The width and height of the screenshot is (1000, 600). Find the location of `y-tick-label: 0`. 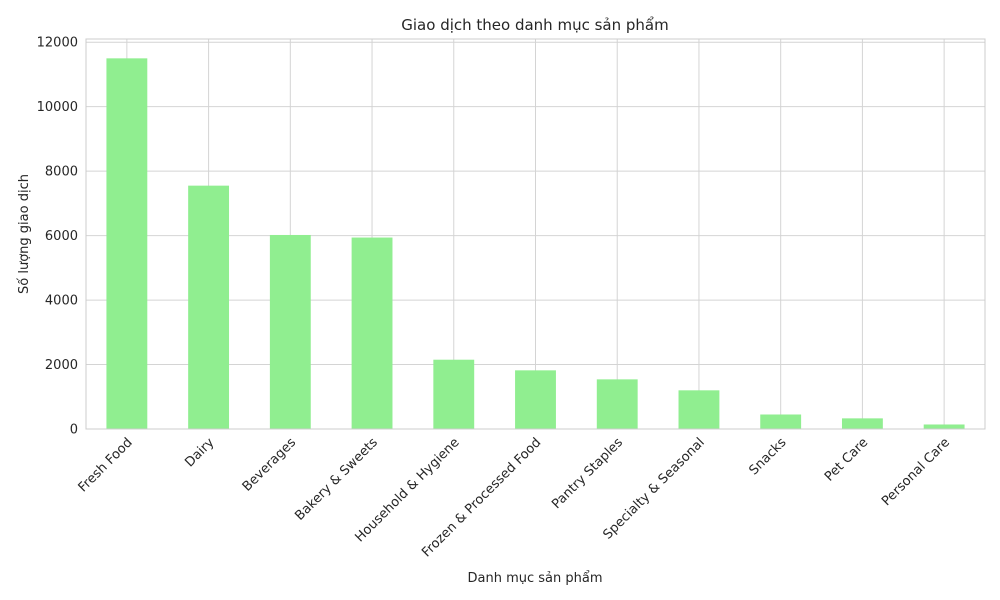

y-tick-label: 0 is located at coordinates (74, 430).